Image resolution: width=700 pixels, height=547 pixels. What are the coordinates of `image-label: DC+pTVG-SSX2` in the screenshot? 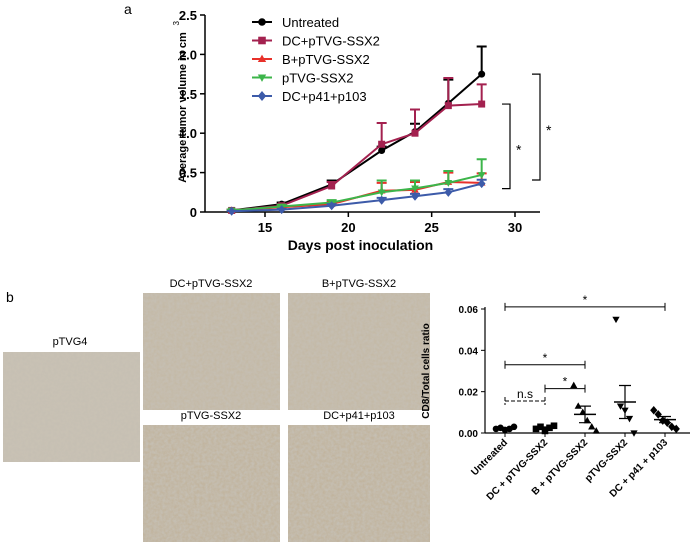 It's located at (211, 284).